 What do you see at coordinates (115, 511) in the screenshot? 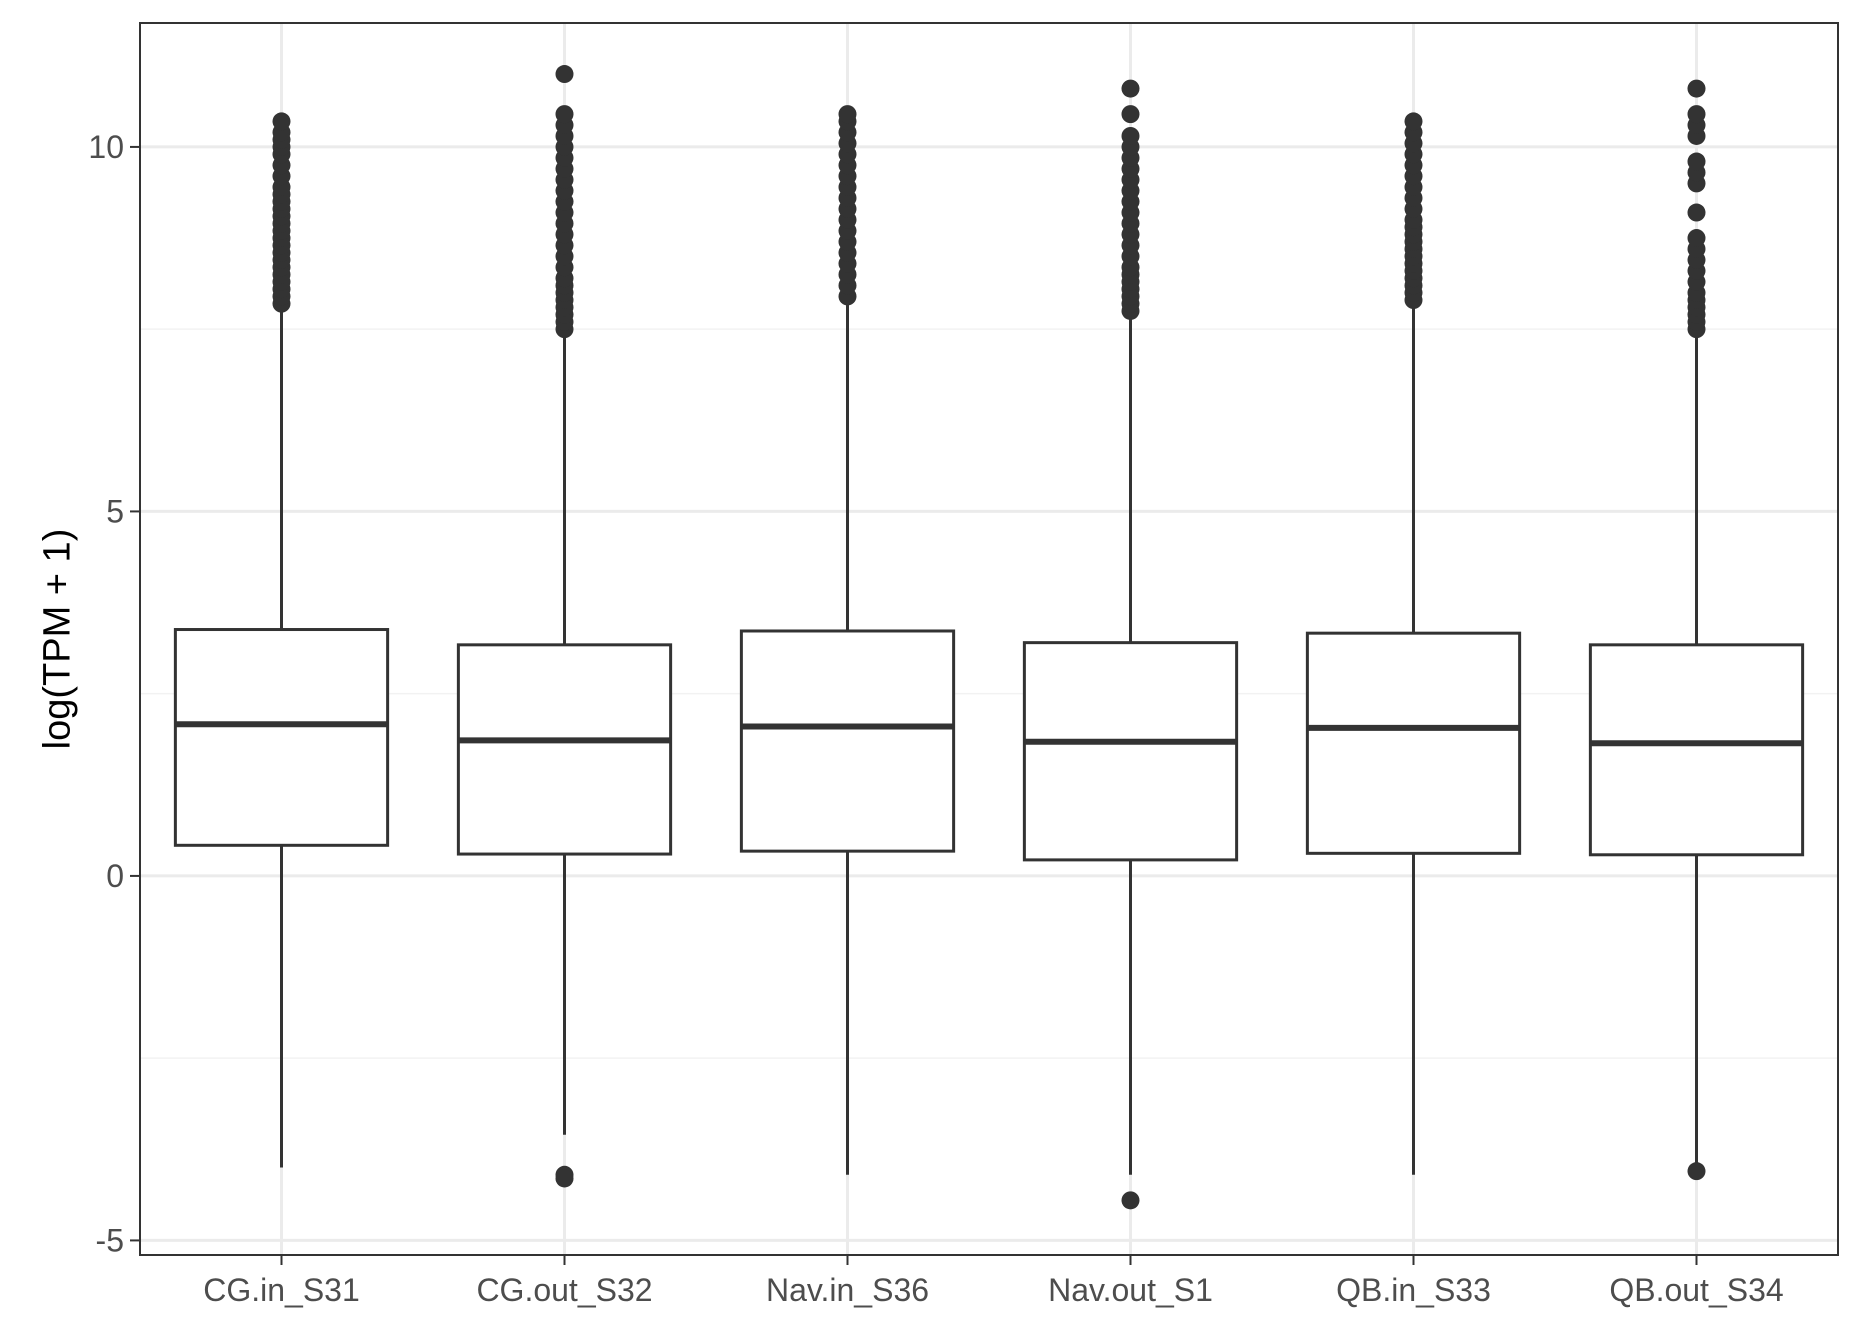
I see `y-tick-label: 5` at bounding box center [115, 511].